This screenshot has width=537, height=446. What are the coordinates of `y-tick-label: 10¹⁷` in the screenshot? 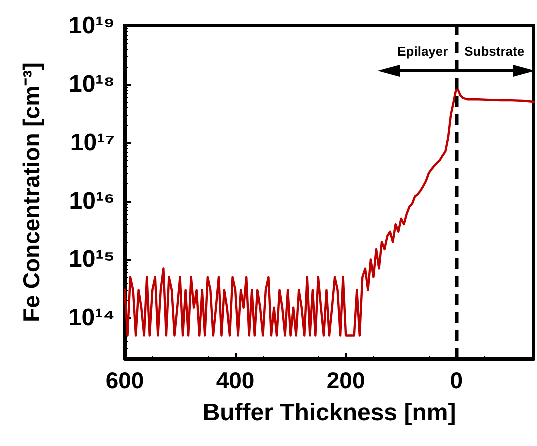 It's located at (92, 142).